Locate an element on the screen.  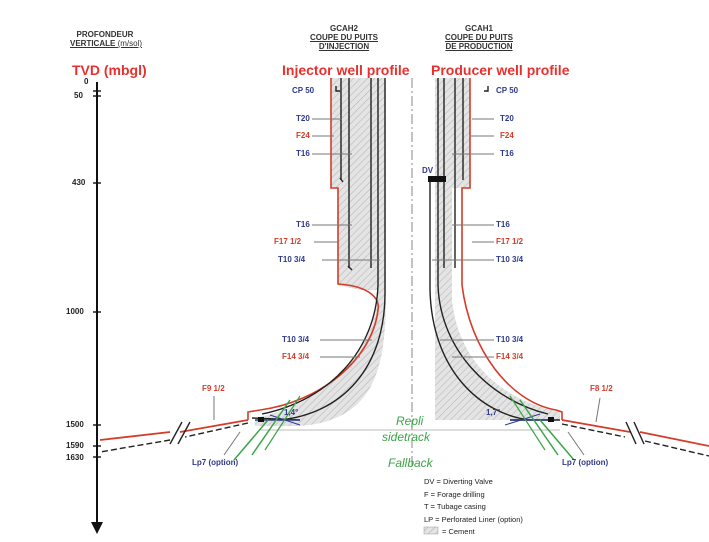
producer-line2: DE PRODUCTION is located at coordinates (479, 46).